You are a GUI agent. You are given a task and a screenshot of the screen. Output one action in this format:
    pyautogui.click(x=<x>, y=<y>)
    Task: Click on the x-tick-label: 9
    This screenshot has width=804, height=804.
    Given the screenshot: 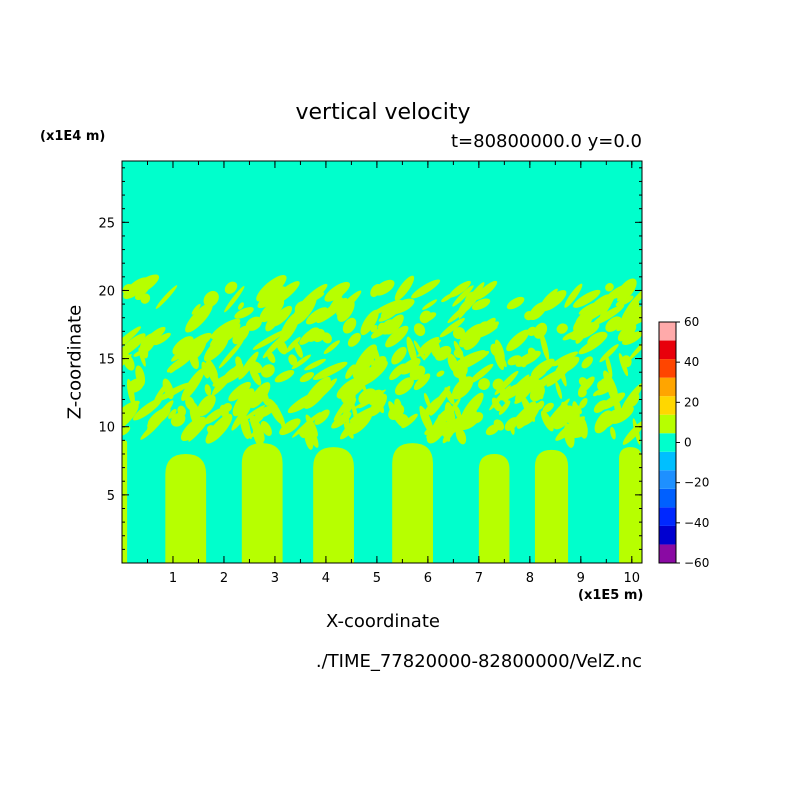 What is the action you would take?
    pyautogui.click(x=581, y=578)
    